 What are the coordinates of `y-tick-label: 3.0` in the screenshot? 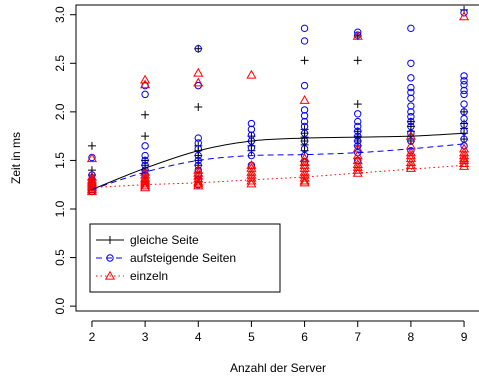 It's located at (60, 14).